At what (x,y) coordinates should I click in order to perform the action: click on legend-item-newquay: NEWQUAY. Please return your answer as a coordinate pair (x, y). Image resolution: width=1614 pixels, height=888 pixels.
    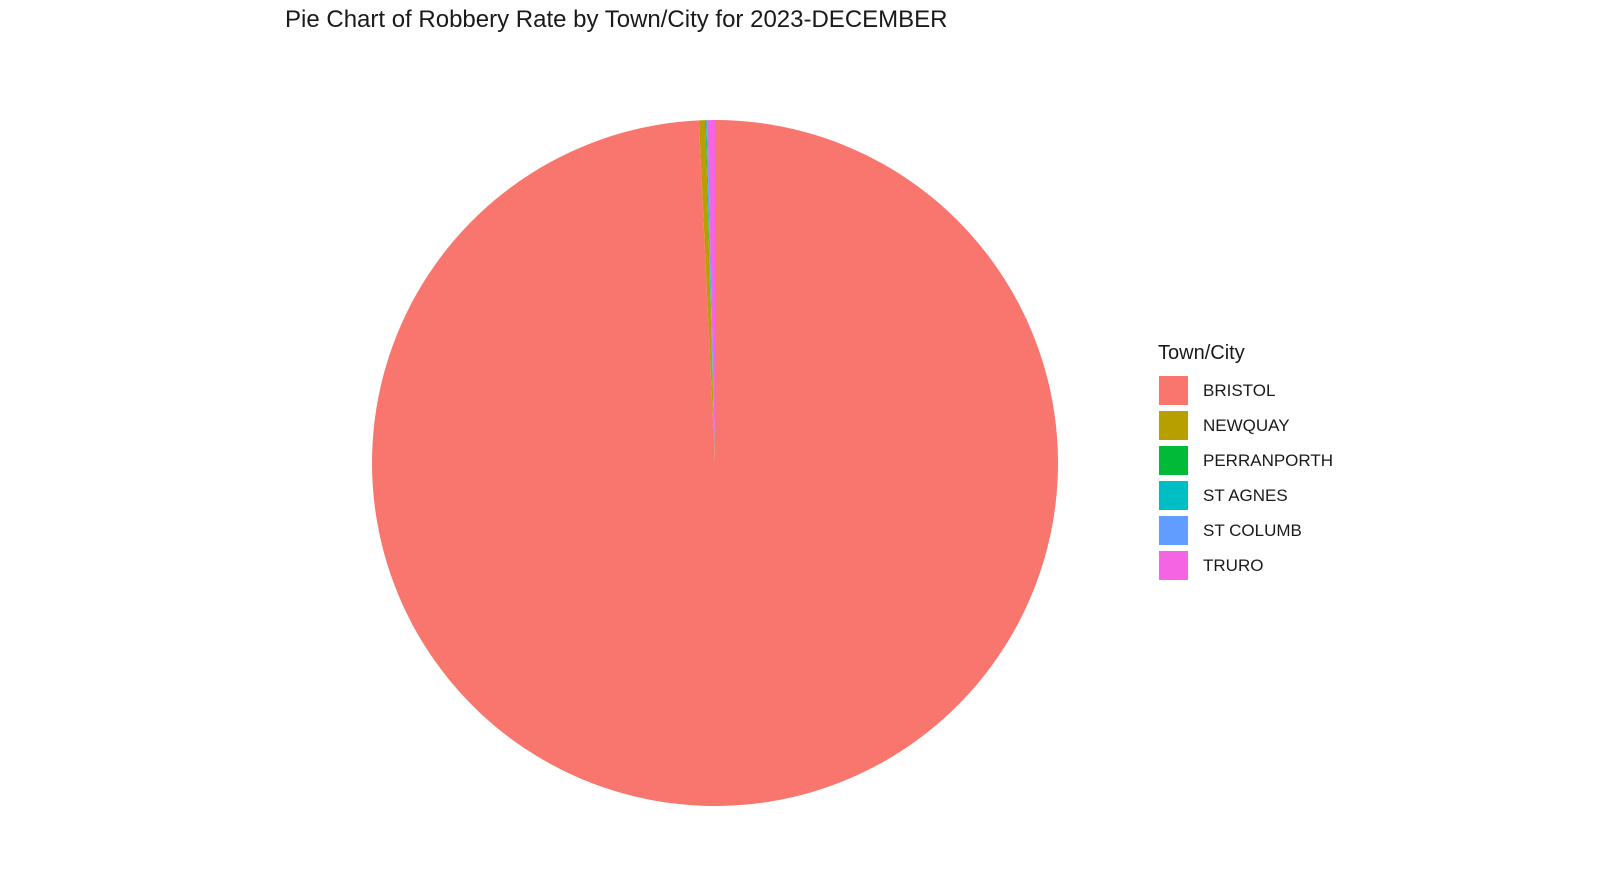
    Looking at the image, I should click on (1245, 425).